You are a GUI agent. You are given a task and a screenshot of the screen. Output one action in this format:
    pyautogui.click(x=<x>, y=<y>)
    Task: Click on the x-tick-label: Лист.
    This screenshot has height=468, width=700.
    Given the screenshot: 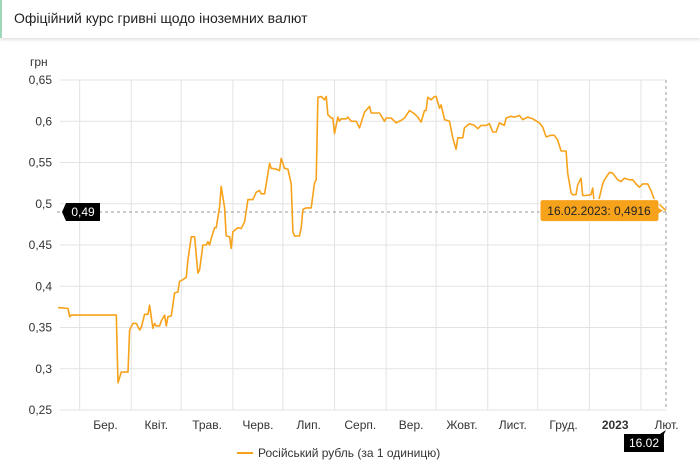 What is the action you would take?
    pyautogui.click(x=513, y=425)
    